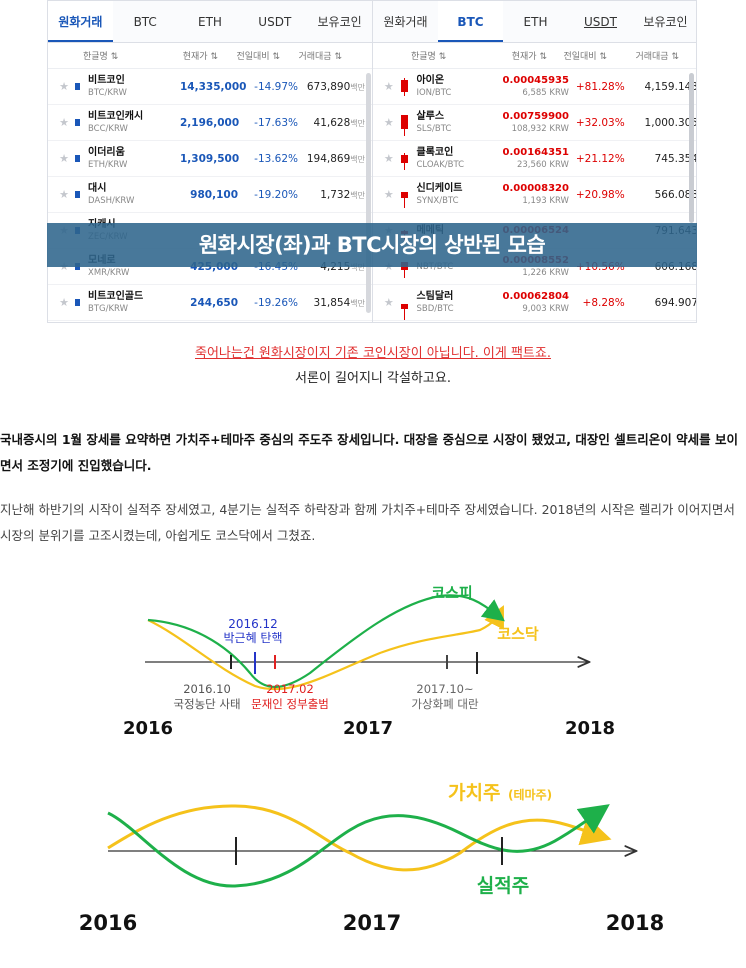 This screenshot has height=968, width=746. I want to click on kospi-line, so click(326, 641).